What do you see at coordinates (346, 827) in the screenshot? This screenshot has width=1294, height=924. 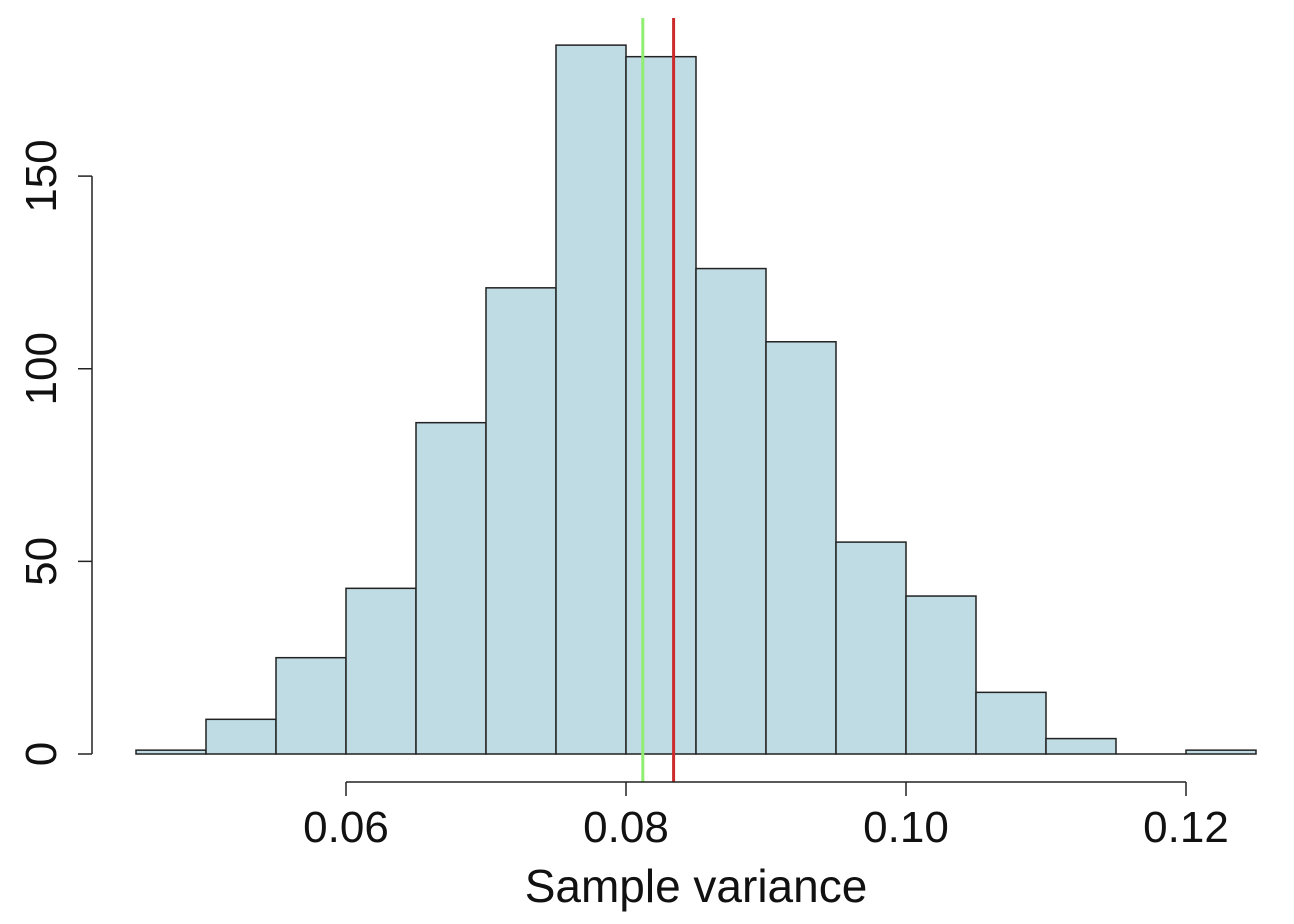 I see `x-tick-label: 0.06` at bounding box center [346, 827].